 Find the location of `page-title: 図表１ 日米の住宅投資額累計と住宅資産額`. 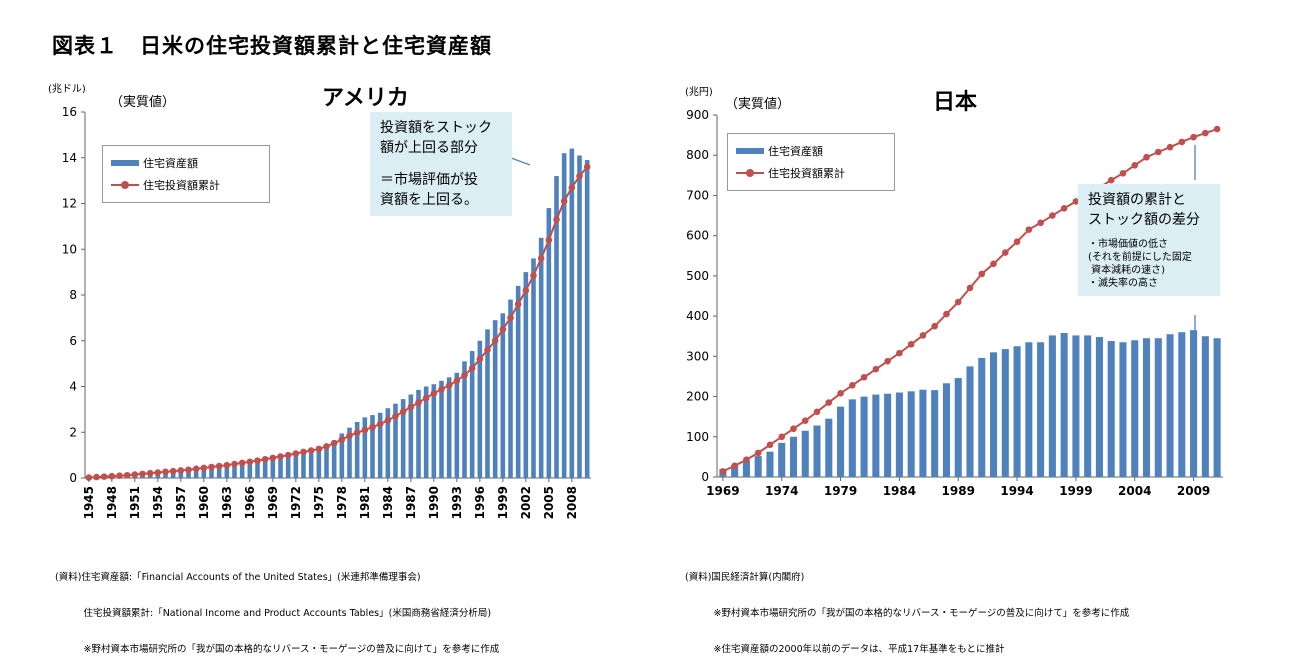

page-title: 図表１ 日米の住宅投資額累計と住宅資産額 is located at coordinates (272, 46).